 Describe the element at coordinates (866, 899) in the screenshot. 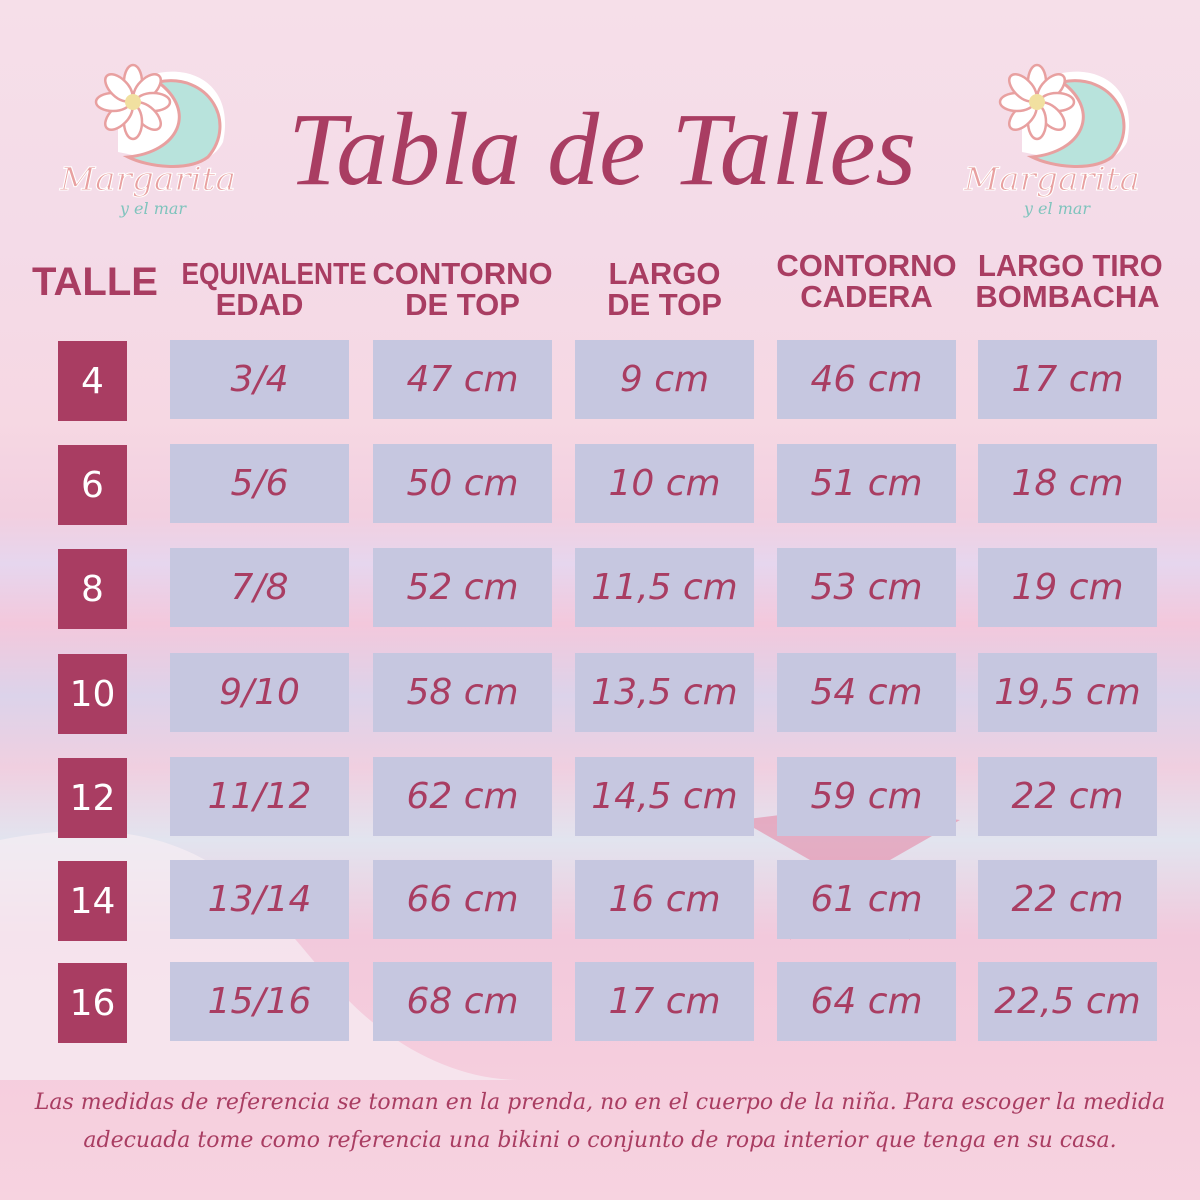

I see `table-cell: 61 cm` at that location.